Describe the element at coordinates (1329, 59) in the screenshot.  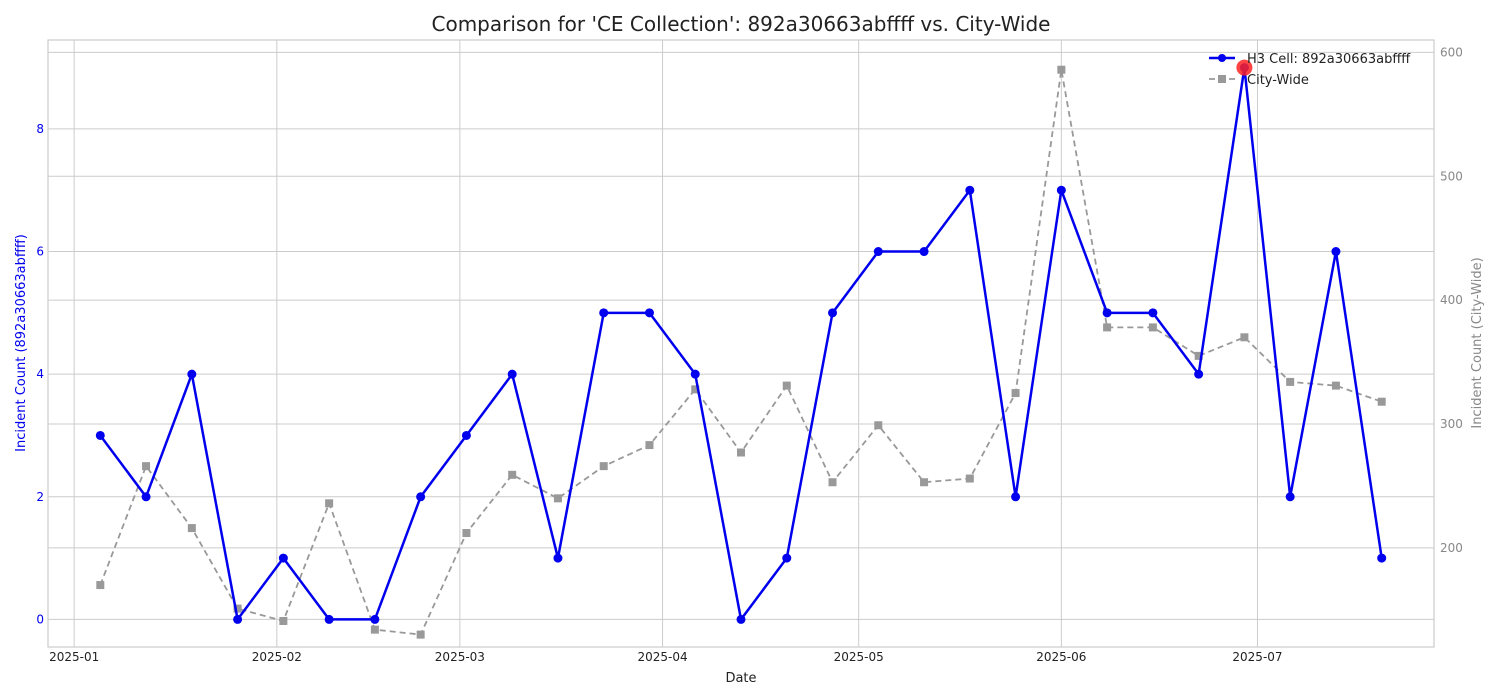
I see `legend-h3-label: H3 Cell: 892a30663abffff` at that location.